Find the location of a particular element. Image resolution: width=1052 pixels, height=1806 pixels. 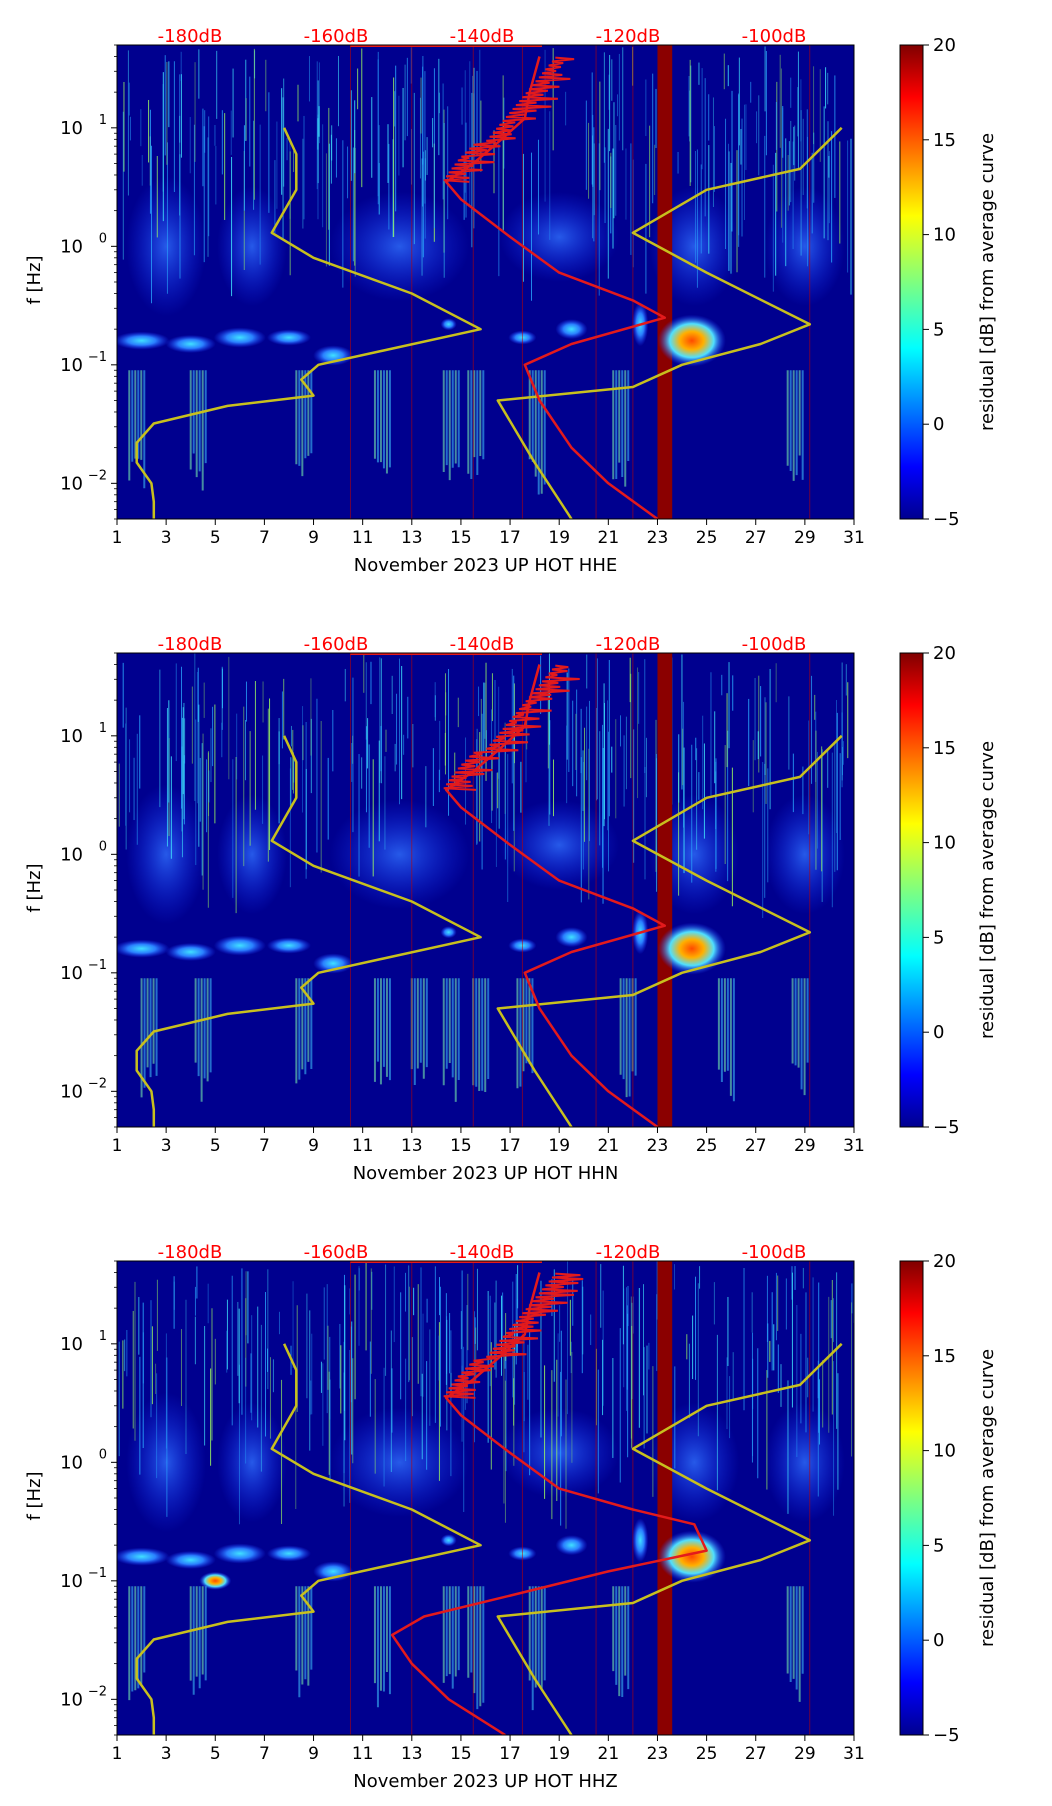

x-tick-label: 27 is located at coordinates (756, 1146).